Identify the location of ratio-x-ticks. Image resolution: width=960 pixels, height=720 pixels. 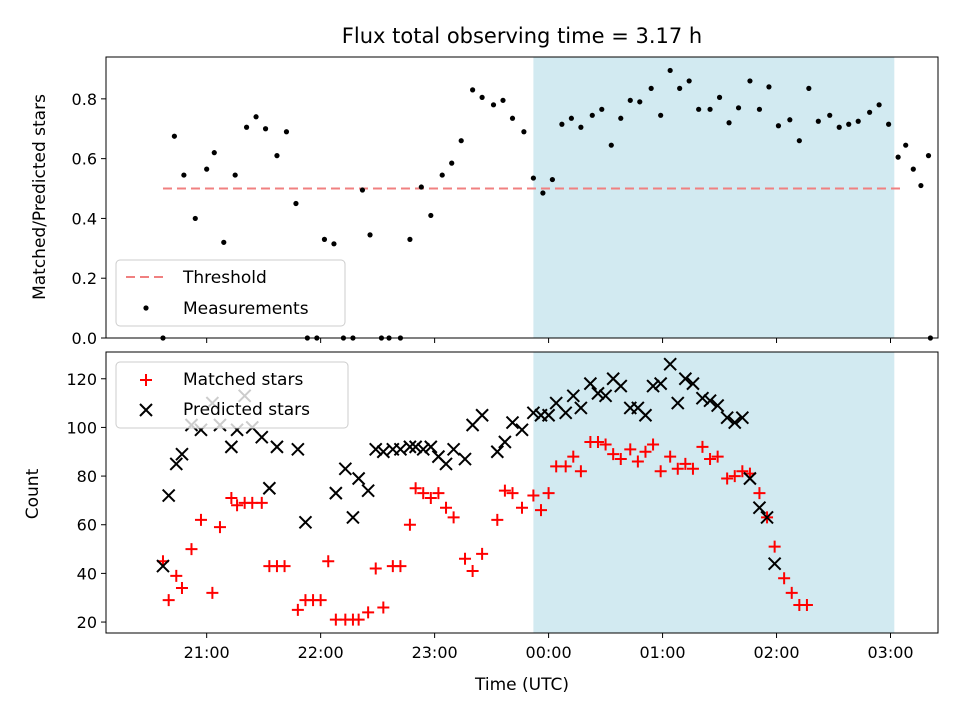
(549, 340).